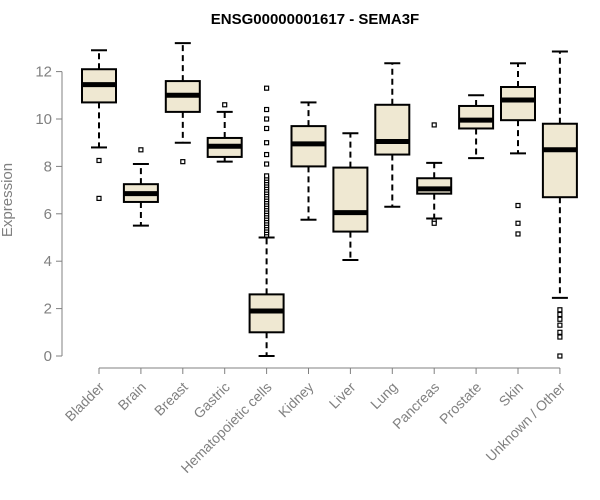 This screenshot has height=500, width=600. What do you see at coordinates (460, 403) in the screenshot?
I see `x-tick-label: Prostate` at bounding box center [460, 403].